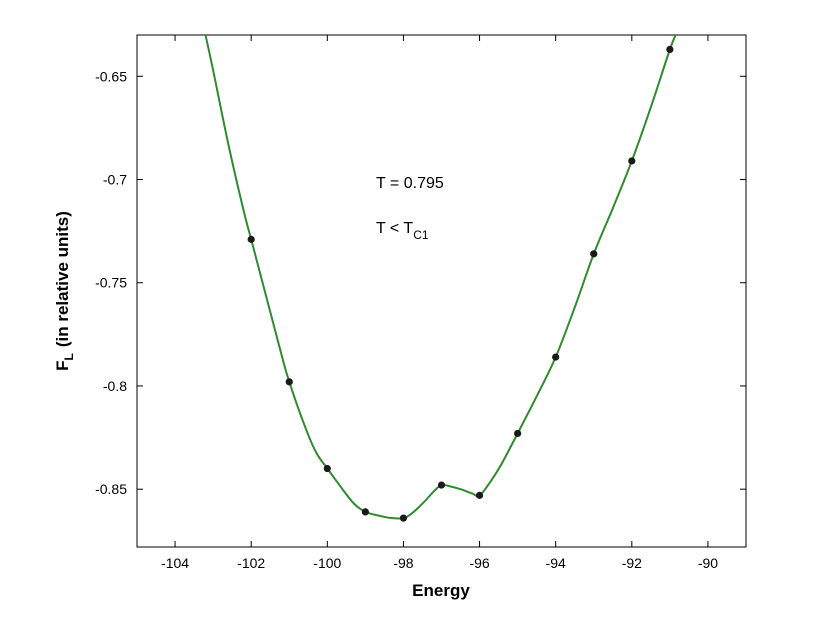 The width and height of the screenshot is (818, 620). Describe the element at coordinates (111, 489) in the screenshot. I see `y-tick-label: -0.85` at that location.